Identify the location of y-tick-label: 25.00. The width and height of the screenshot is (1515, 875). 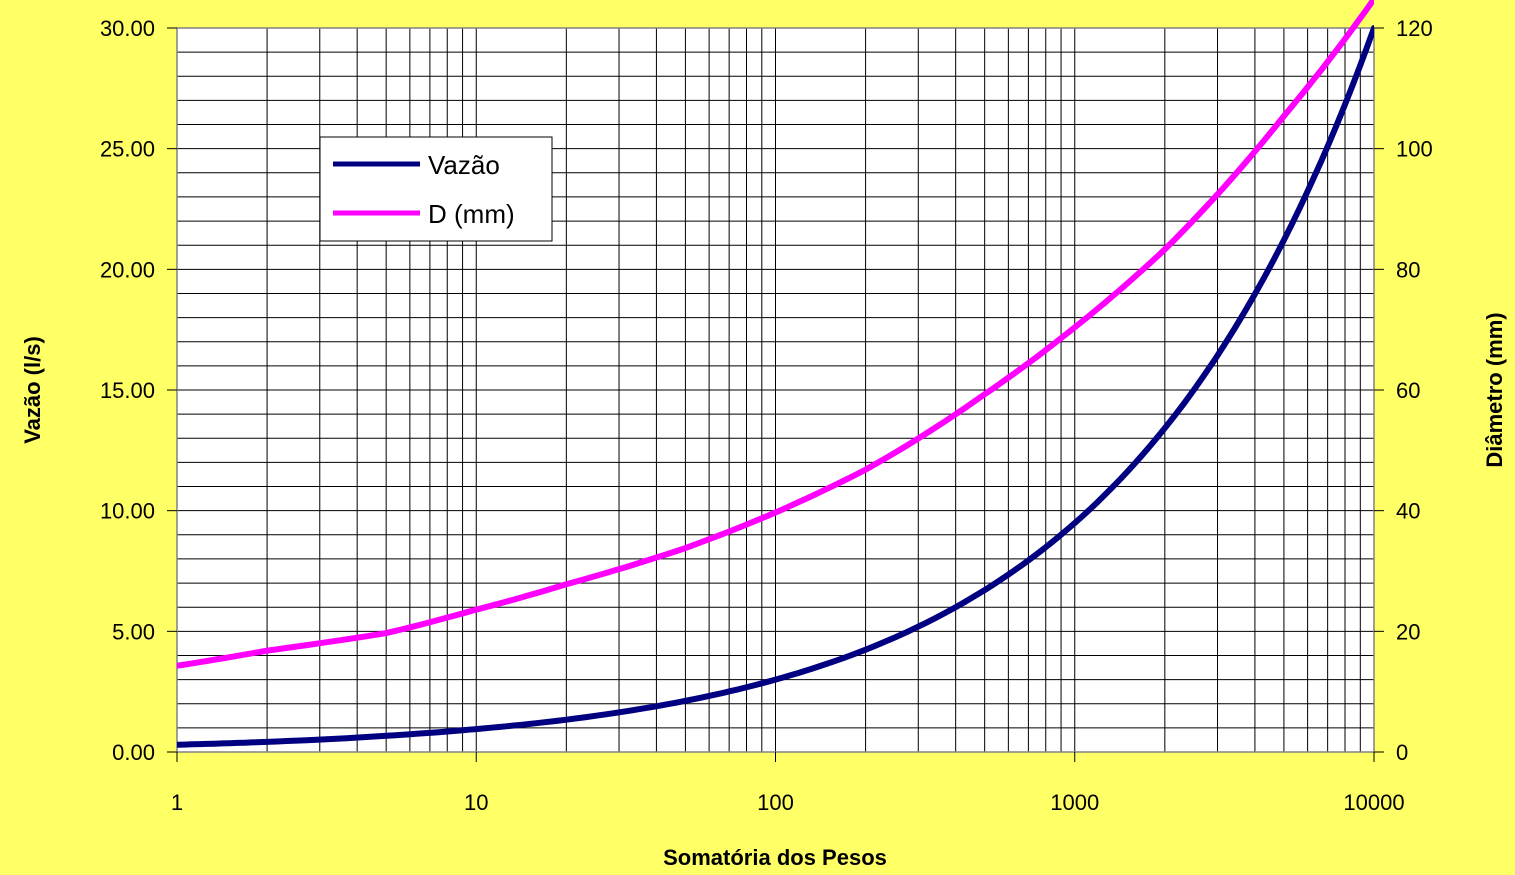
(127, 149).